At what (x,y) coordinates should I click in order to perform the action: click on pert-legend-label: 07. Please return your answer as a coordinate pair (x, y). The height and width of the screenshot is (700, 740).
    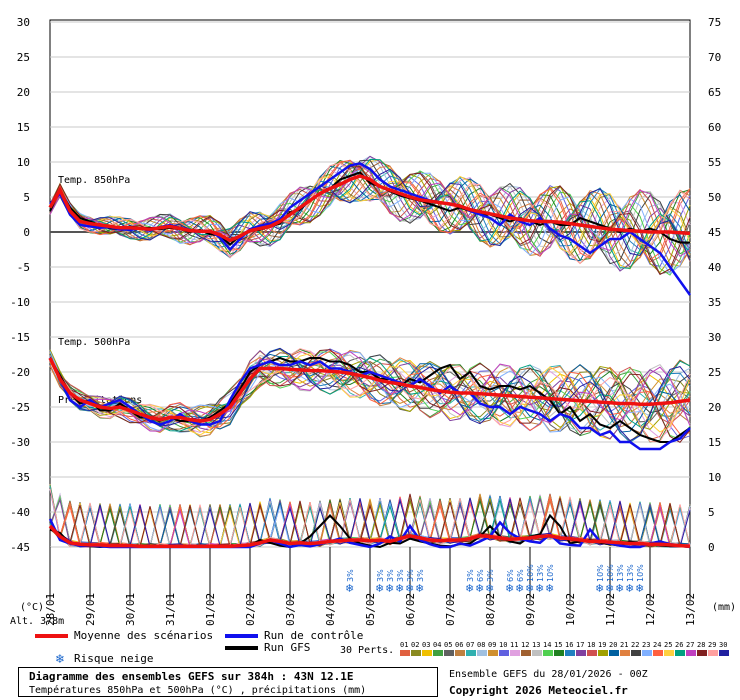
    Looking at the image, I should click on (470, 645).